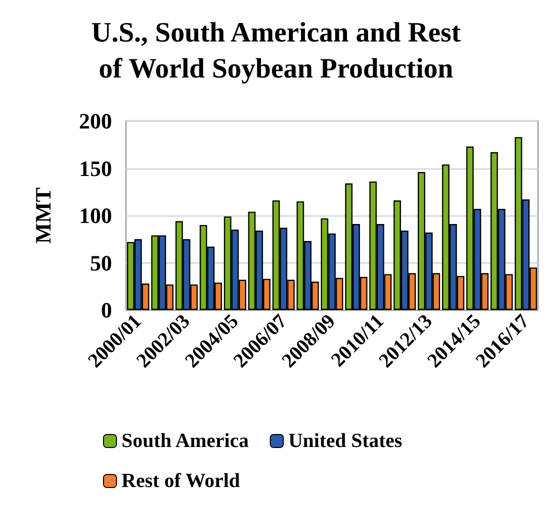 The width and height of the screenshot is (552, 508). I want to click on y-tick-label: 0, so click(106, 310).